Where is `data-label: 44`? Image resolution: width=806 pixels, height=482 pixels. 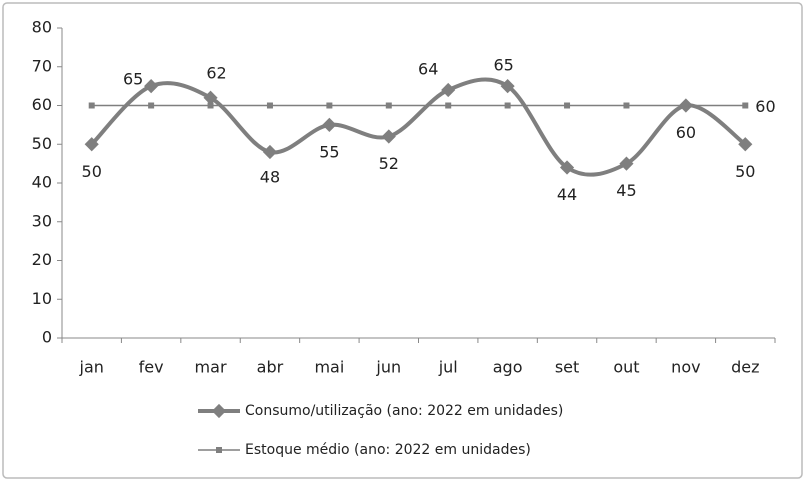 data-label: 44 is located at coordinates (567, 194).